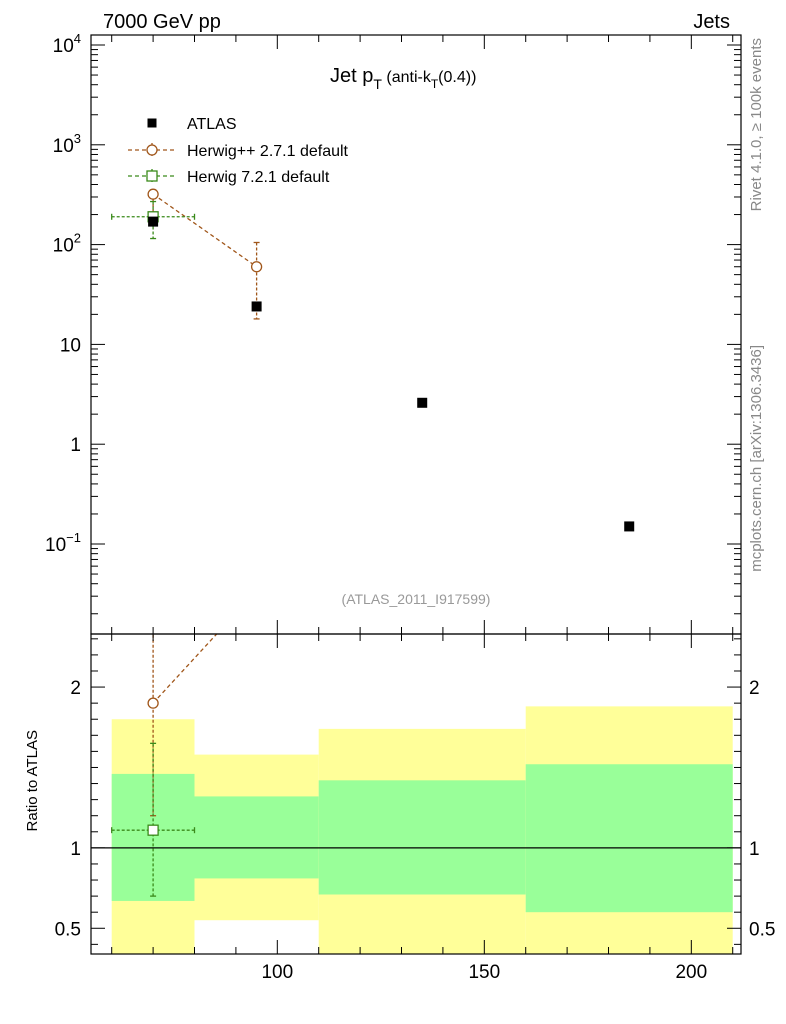  What do you see at coordinates (756, 124) in the screenshot?
I see `rivet-version-label: Rivet 4.1.0, ≥ 100k events` at bounding box center [756, 124].